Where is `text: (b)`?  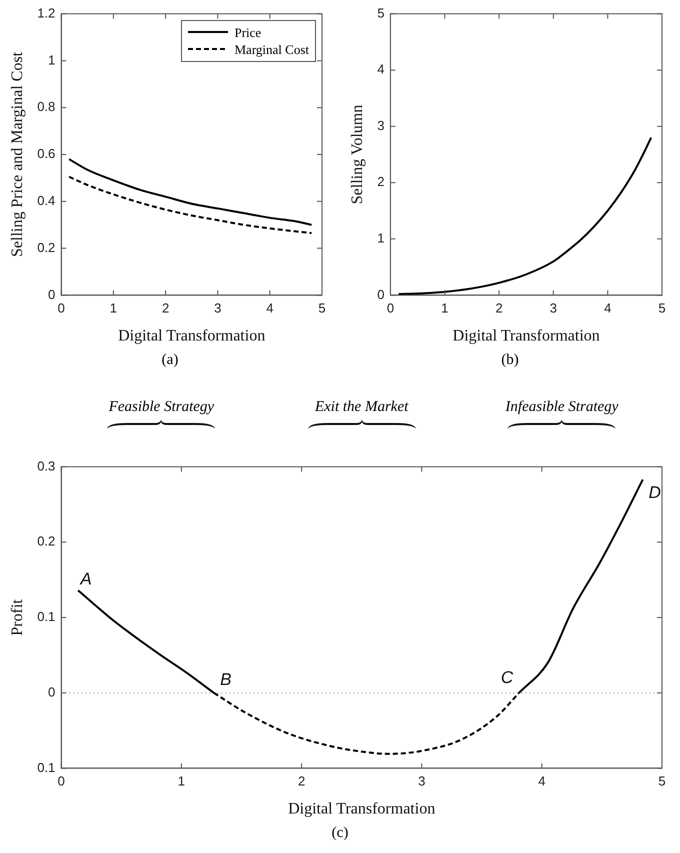 text: (b) is located at coordinates (510, 360).